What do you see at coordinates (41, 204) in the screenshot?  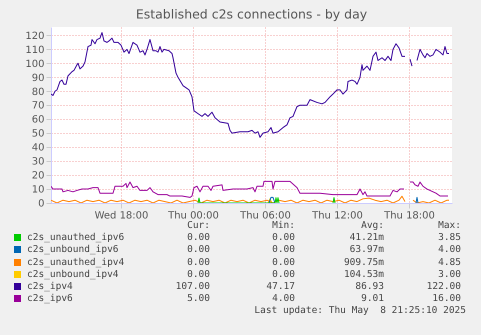 I see `y-tick-label: 0` at bounding box center [41, 204].